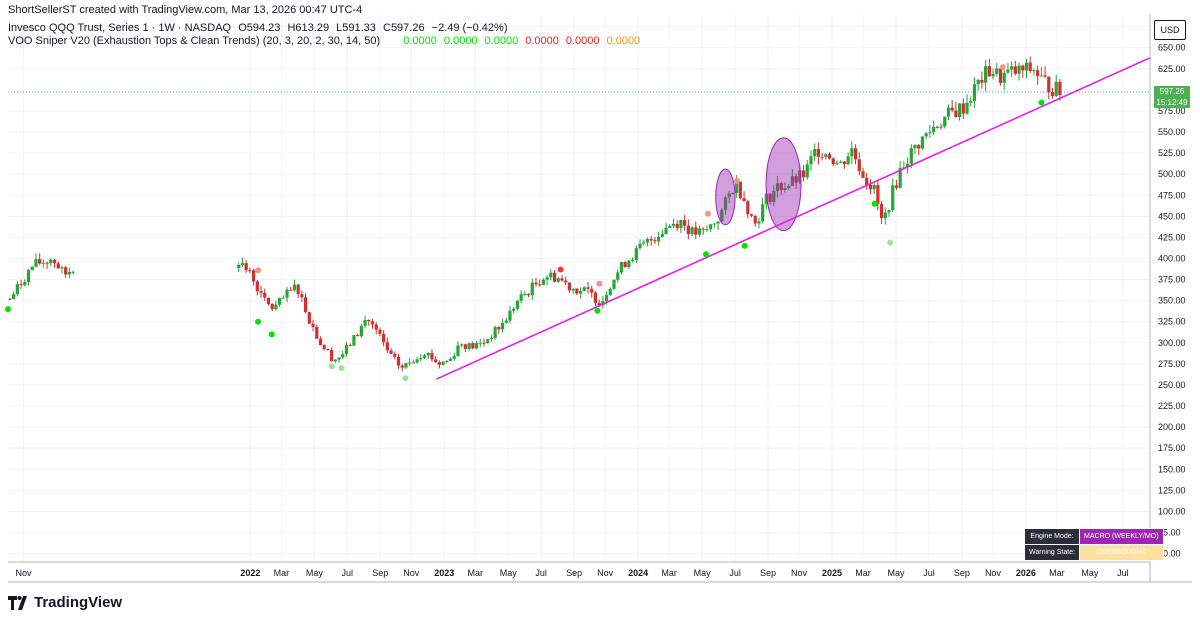 This screenshot has height=622, width=1200. I want to click on highlight-ellipse, so click(725, 197).